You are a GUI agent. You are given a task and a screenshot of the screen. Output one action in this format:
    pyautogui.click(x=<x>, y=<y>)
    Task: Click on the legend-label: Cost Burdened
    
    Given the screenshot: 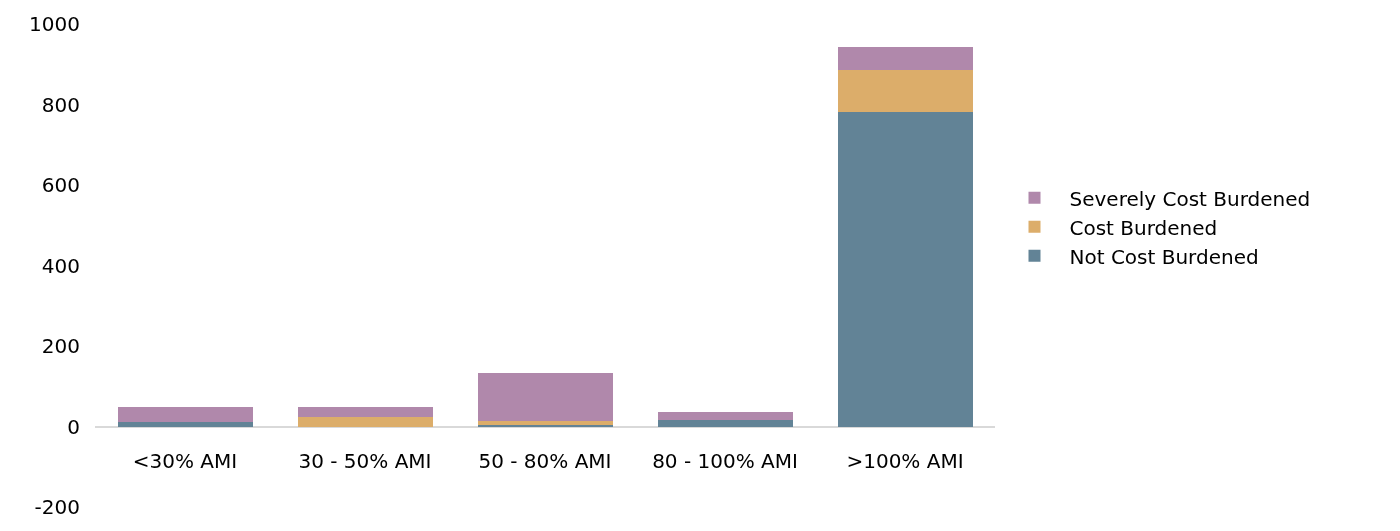 What is the action you would take?
    pyautogui.click(x=1143, y=227)
    